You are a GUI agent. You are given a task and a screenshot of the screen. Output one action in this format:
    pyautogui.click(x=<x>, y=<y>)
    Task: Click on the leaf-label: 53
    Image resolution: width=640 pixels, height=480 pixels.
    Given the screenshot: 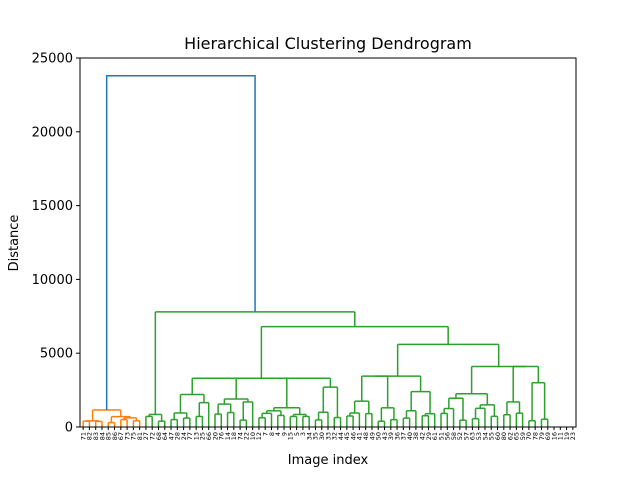 What is the action you would take?
    pyautogui.click(x=479, y=436)
    